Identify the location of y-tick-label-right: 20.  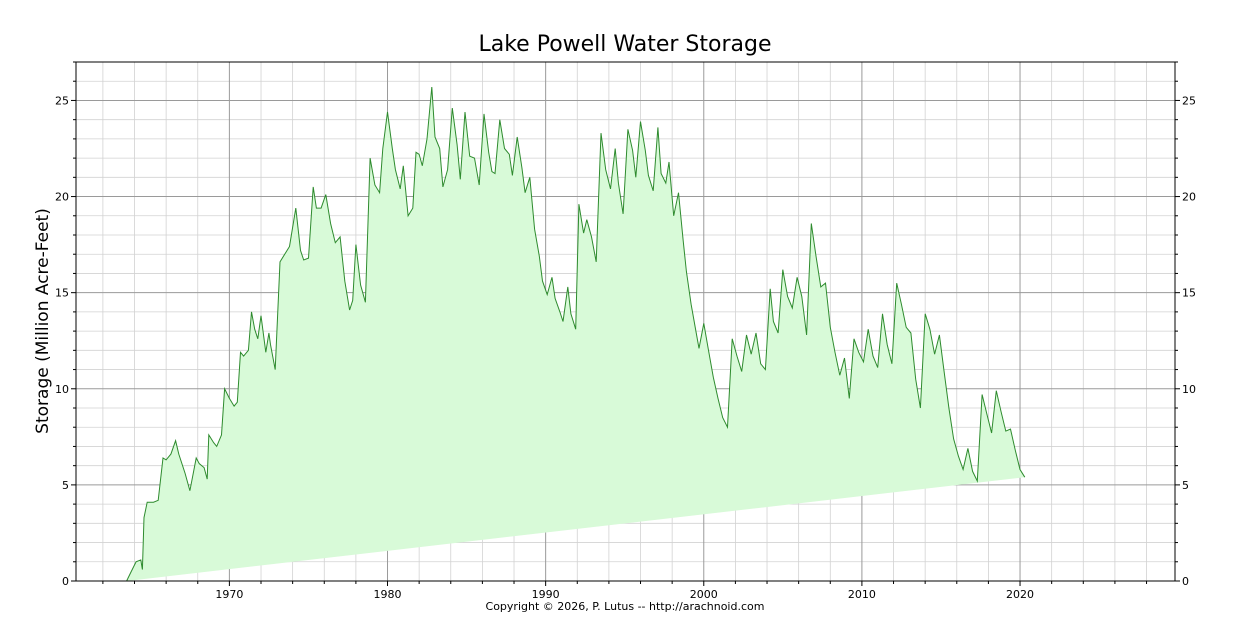
(1189, 197).